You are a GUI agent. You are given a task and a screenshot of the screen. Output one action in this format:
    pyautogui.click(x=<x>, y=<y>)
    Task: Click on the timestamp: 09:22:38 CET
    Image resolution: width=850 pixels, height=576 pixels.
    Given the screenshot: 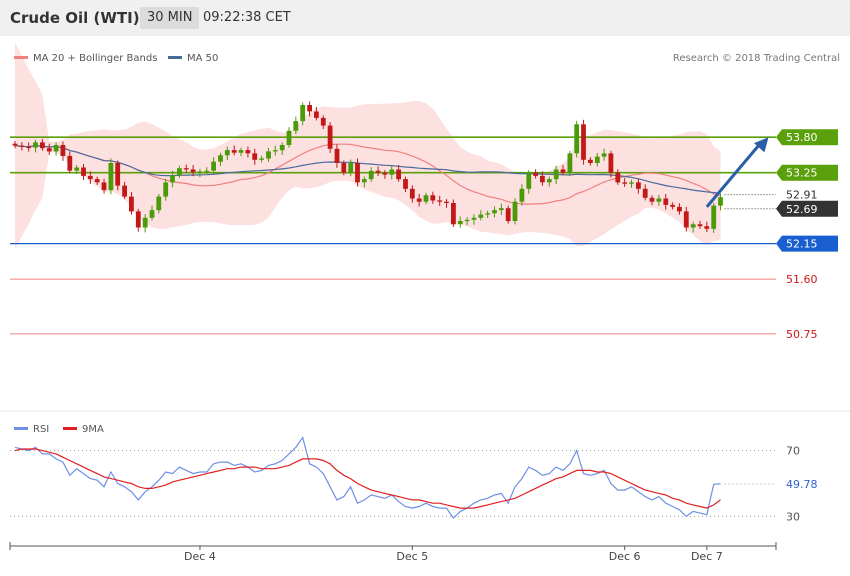 What is the action you would take?
    pyautogui.click(x=247, y=17)
    